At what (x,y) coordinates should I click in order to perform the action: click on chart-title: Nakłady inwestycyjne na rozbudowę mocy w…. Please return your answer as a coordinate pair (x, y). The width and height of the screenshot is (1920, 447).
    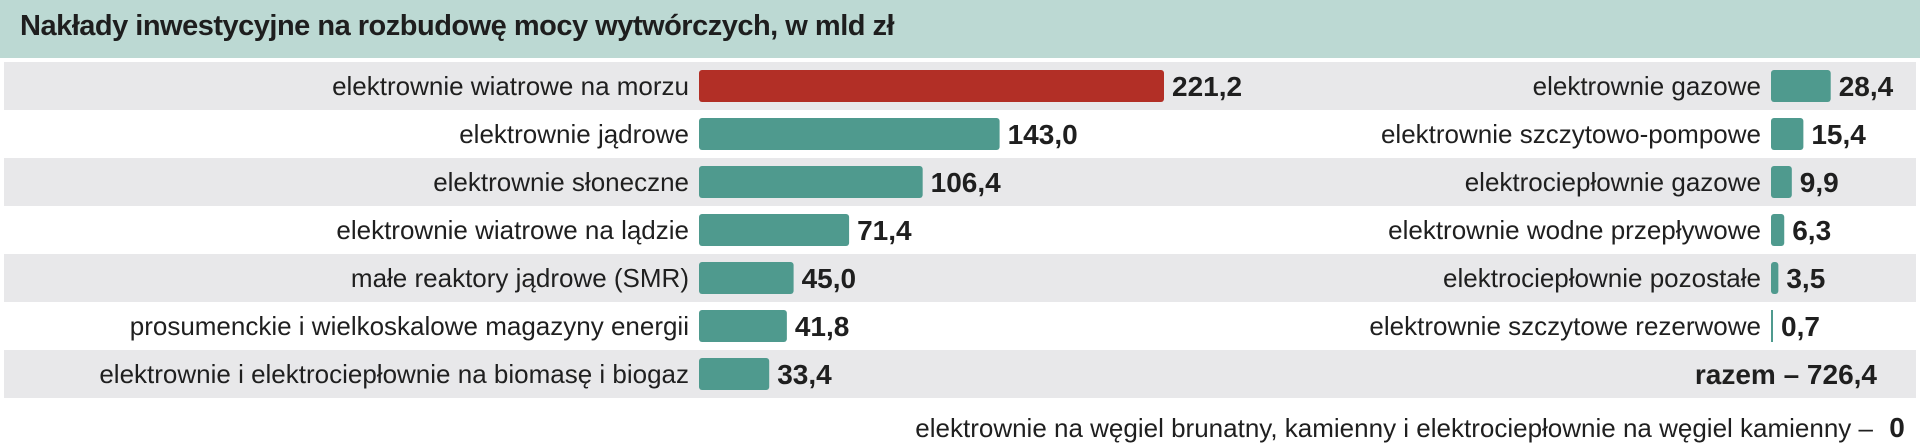
    Looking at the image, I should click on (457, 26).